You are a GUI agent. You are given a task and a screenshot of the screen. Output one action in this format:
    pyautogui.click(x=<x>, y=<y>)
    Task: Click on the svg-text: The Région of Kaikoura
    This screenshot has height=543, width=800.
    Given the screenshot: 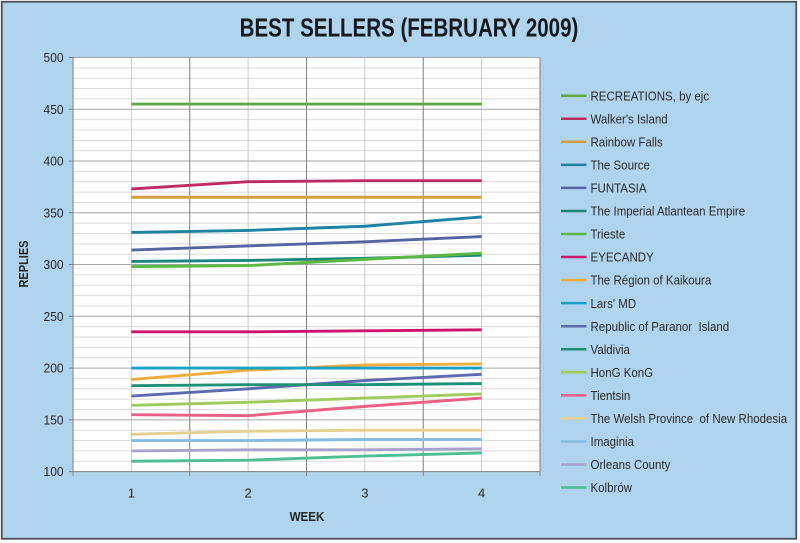 What is the action you would take?
    pyautogui.click(x=651, y=280)
    